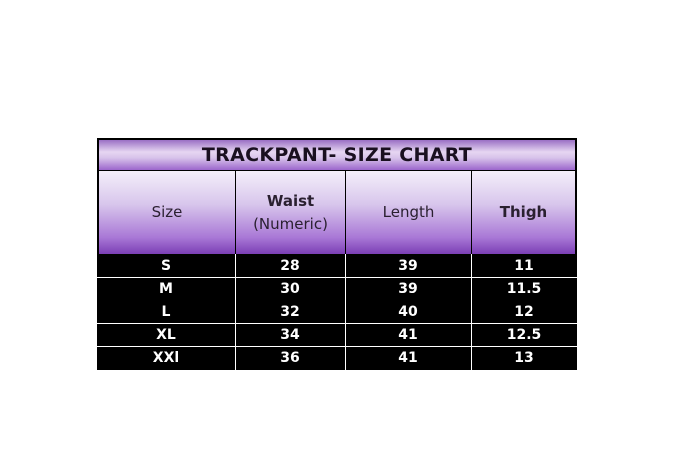  What do you see at coordinates (524, 288) in the screenshot?
I see `table-cell: 11.5` at bounding box center [524, 288].